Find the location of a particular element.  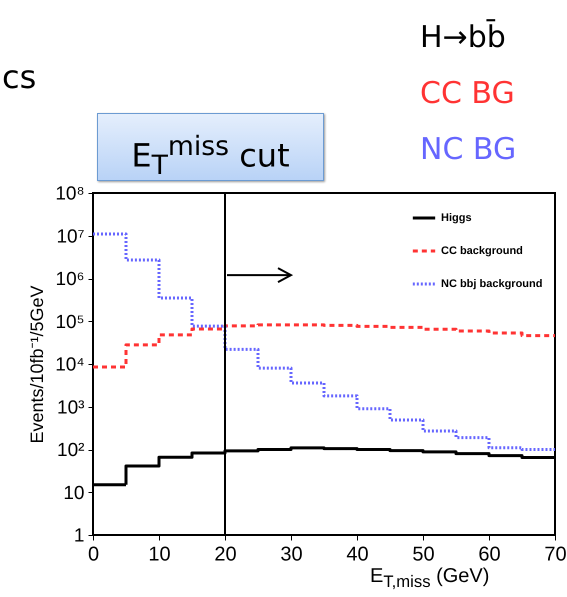

y-tick-label: 1 is located at coordinates (79, 536).